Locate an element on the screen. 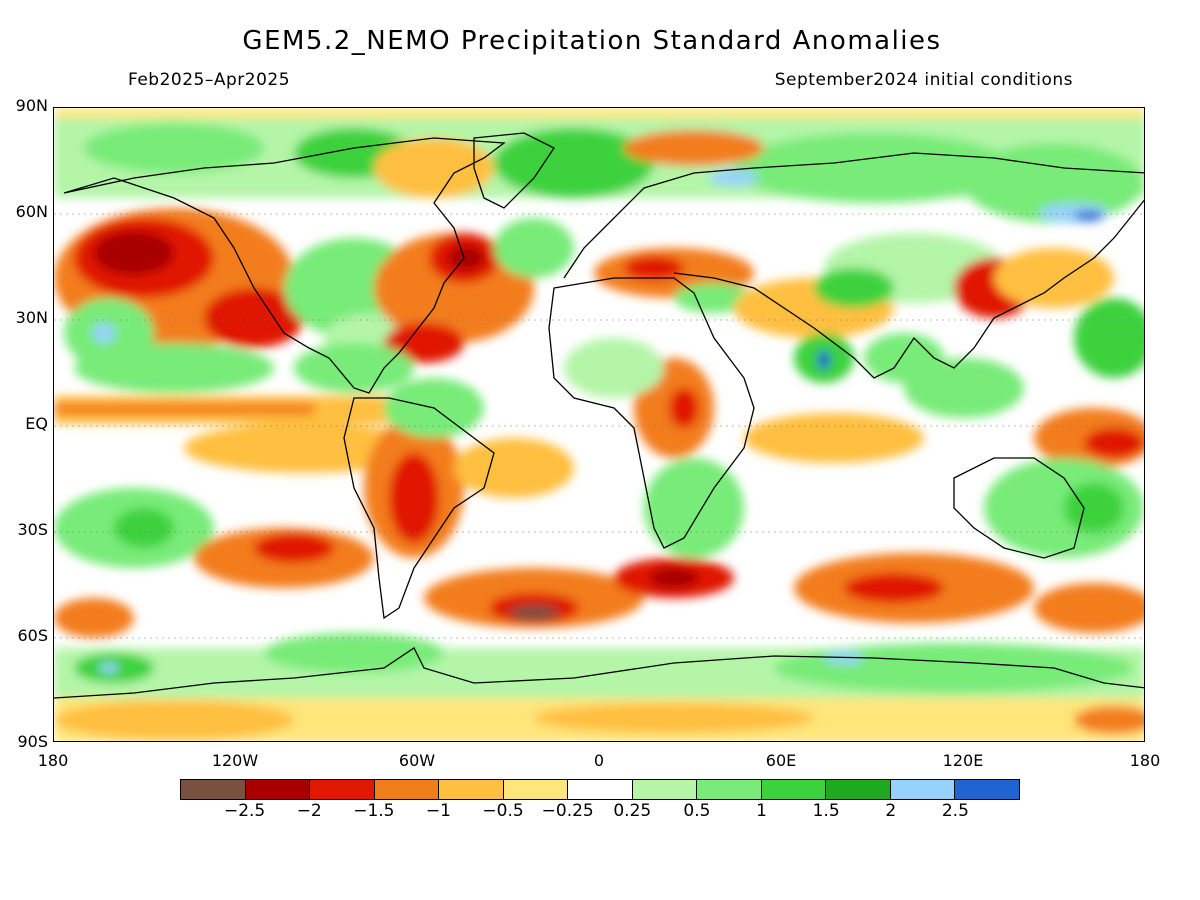 The width and height of the screenshot is (1200, 900). lat-label-60s: 60S is located at coordinates (32, 635).